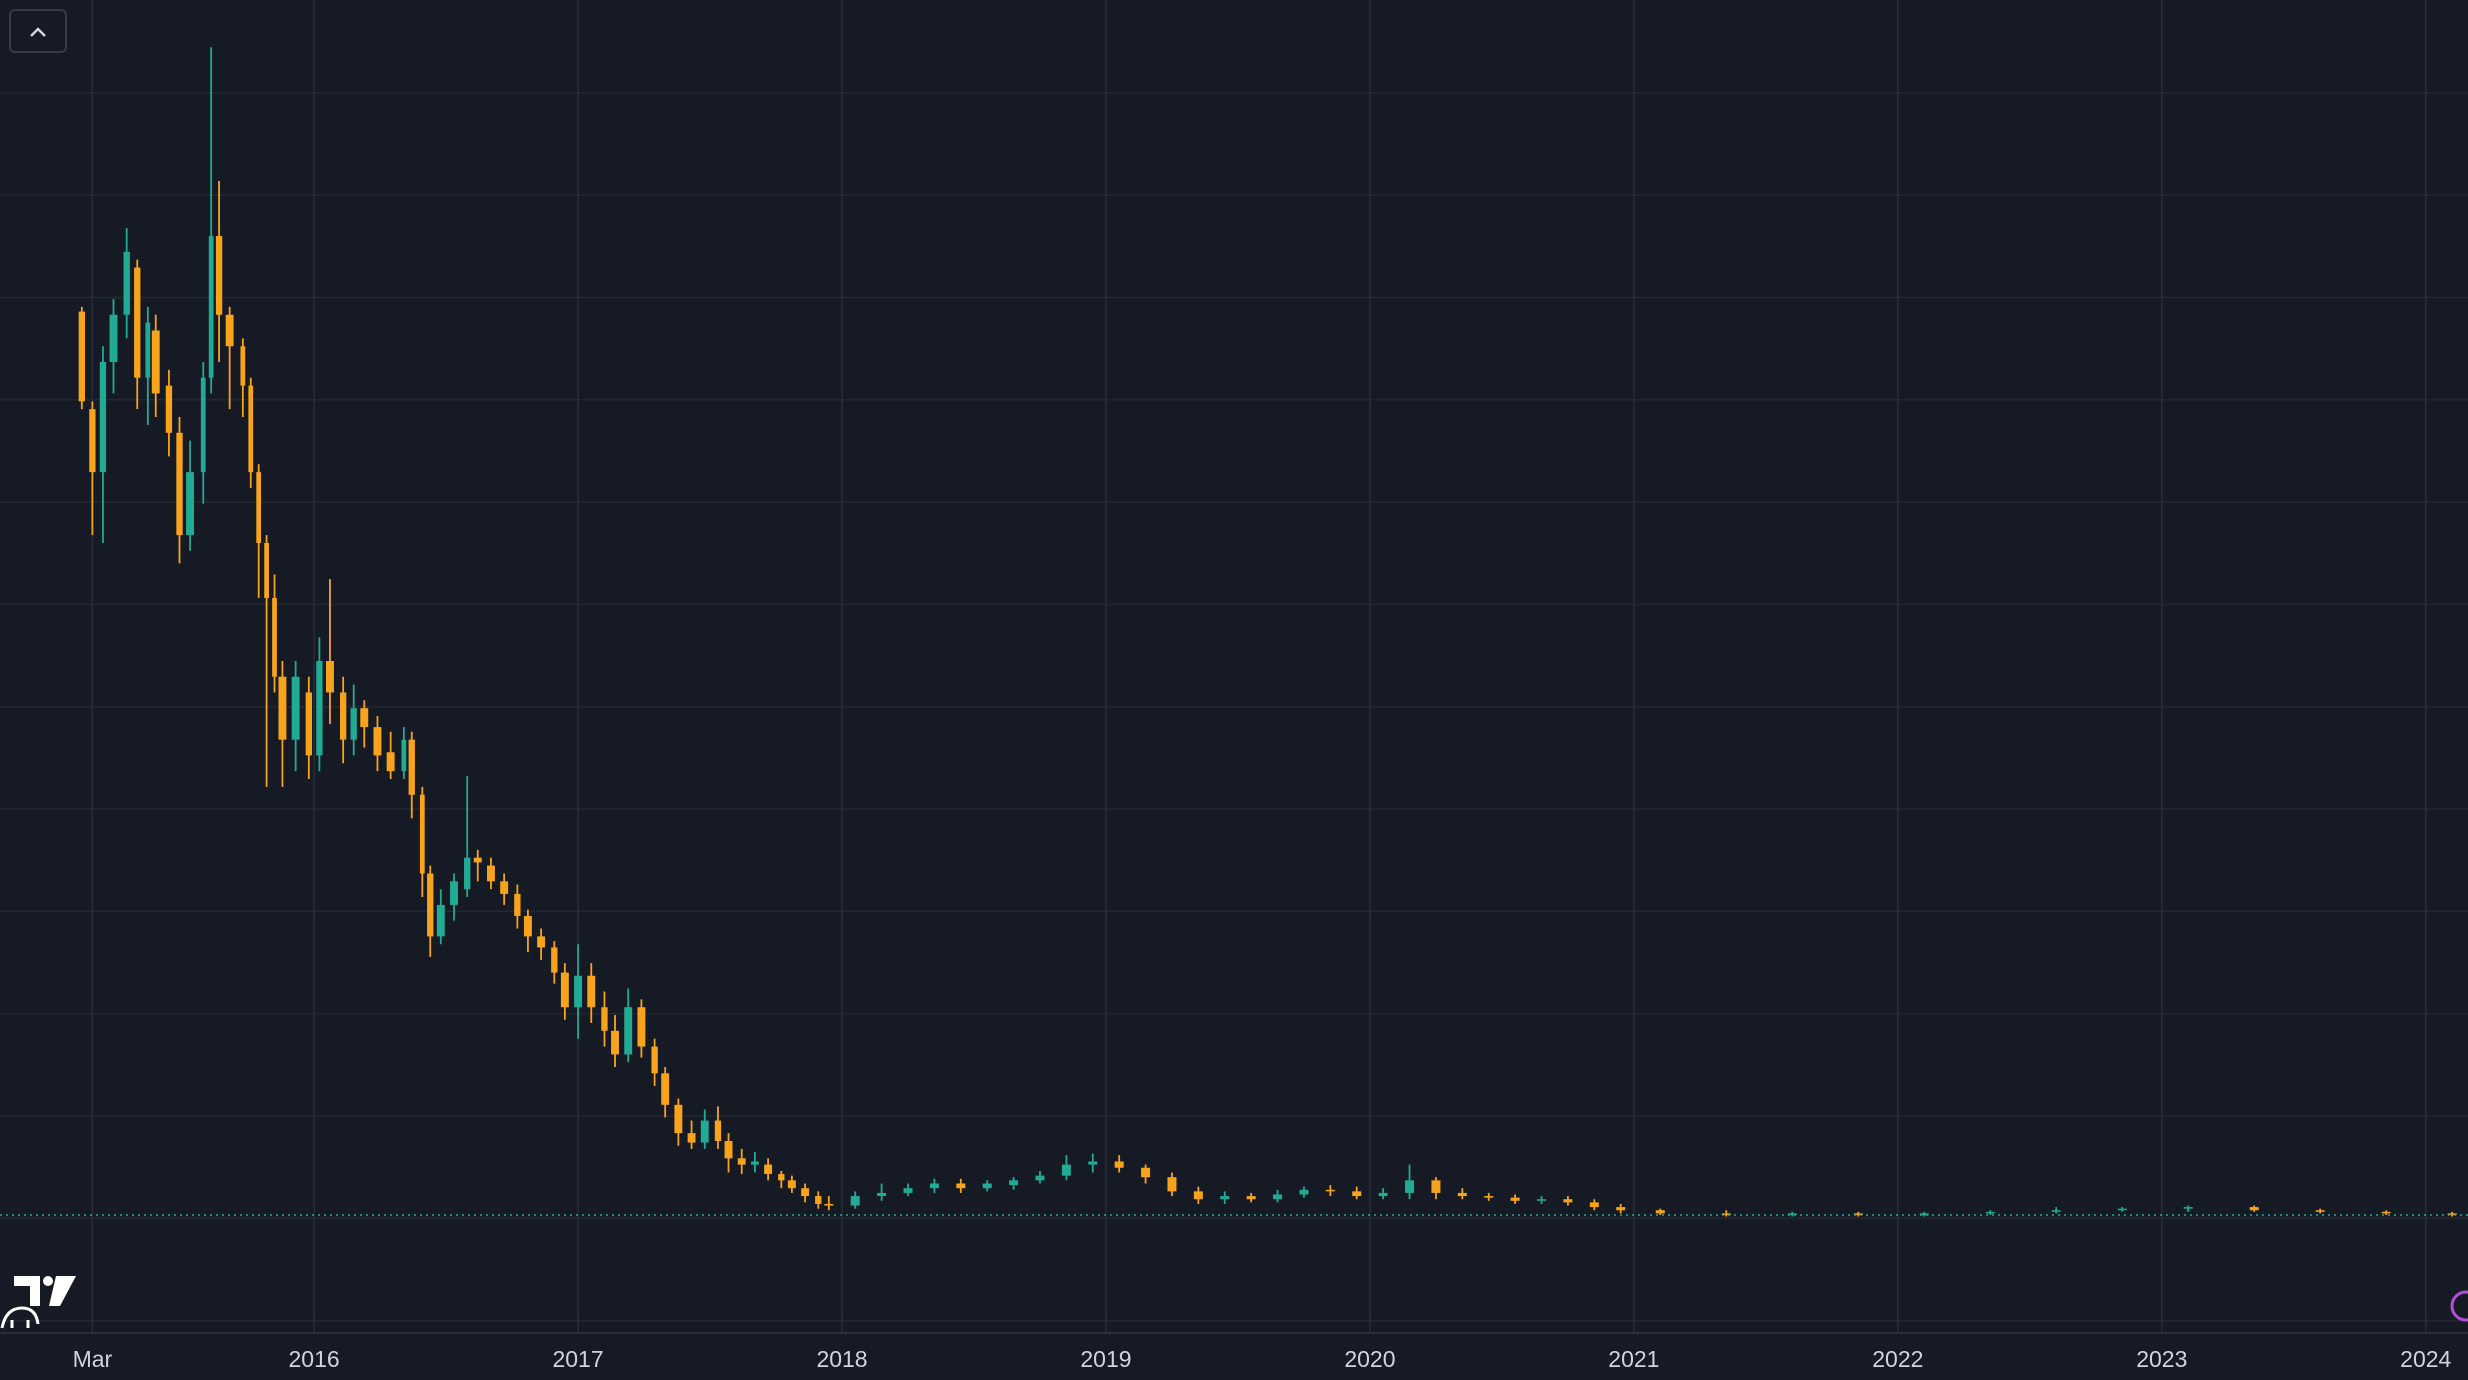  Describe the element at coordinates (62, 1291) in the screenshot. I see `logo-mark` at that location.